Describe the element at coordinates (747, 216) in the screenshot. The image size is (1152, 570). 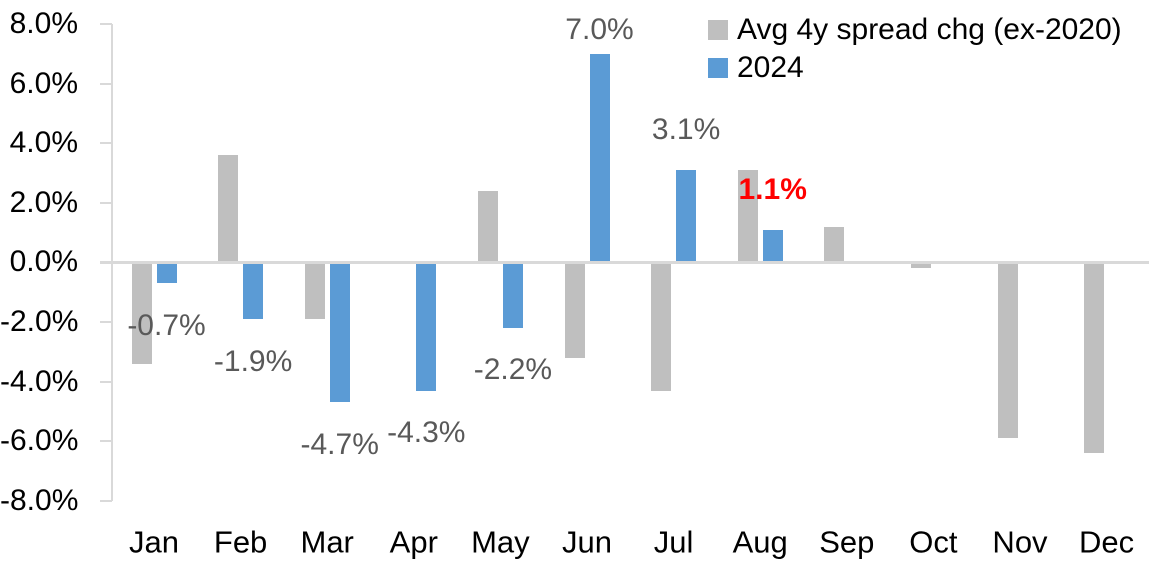
I see `bar-avg-aug` at that location.